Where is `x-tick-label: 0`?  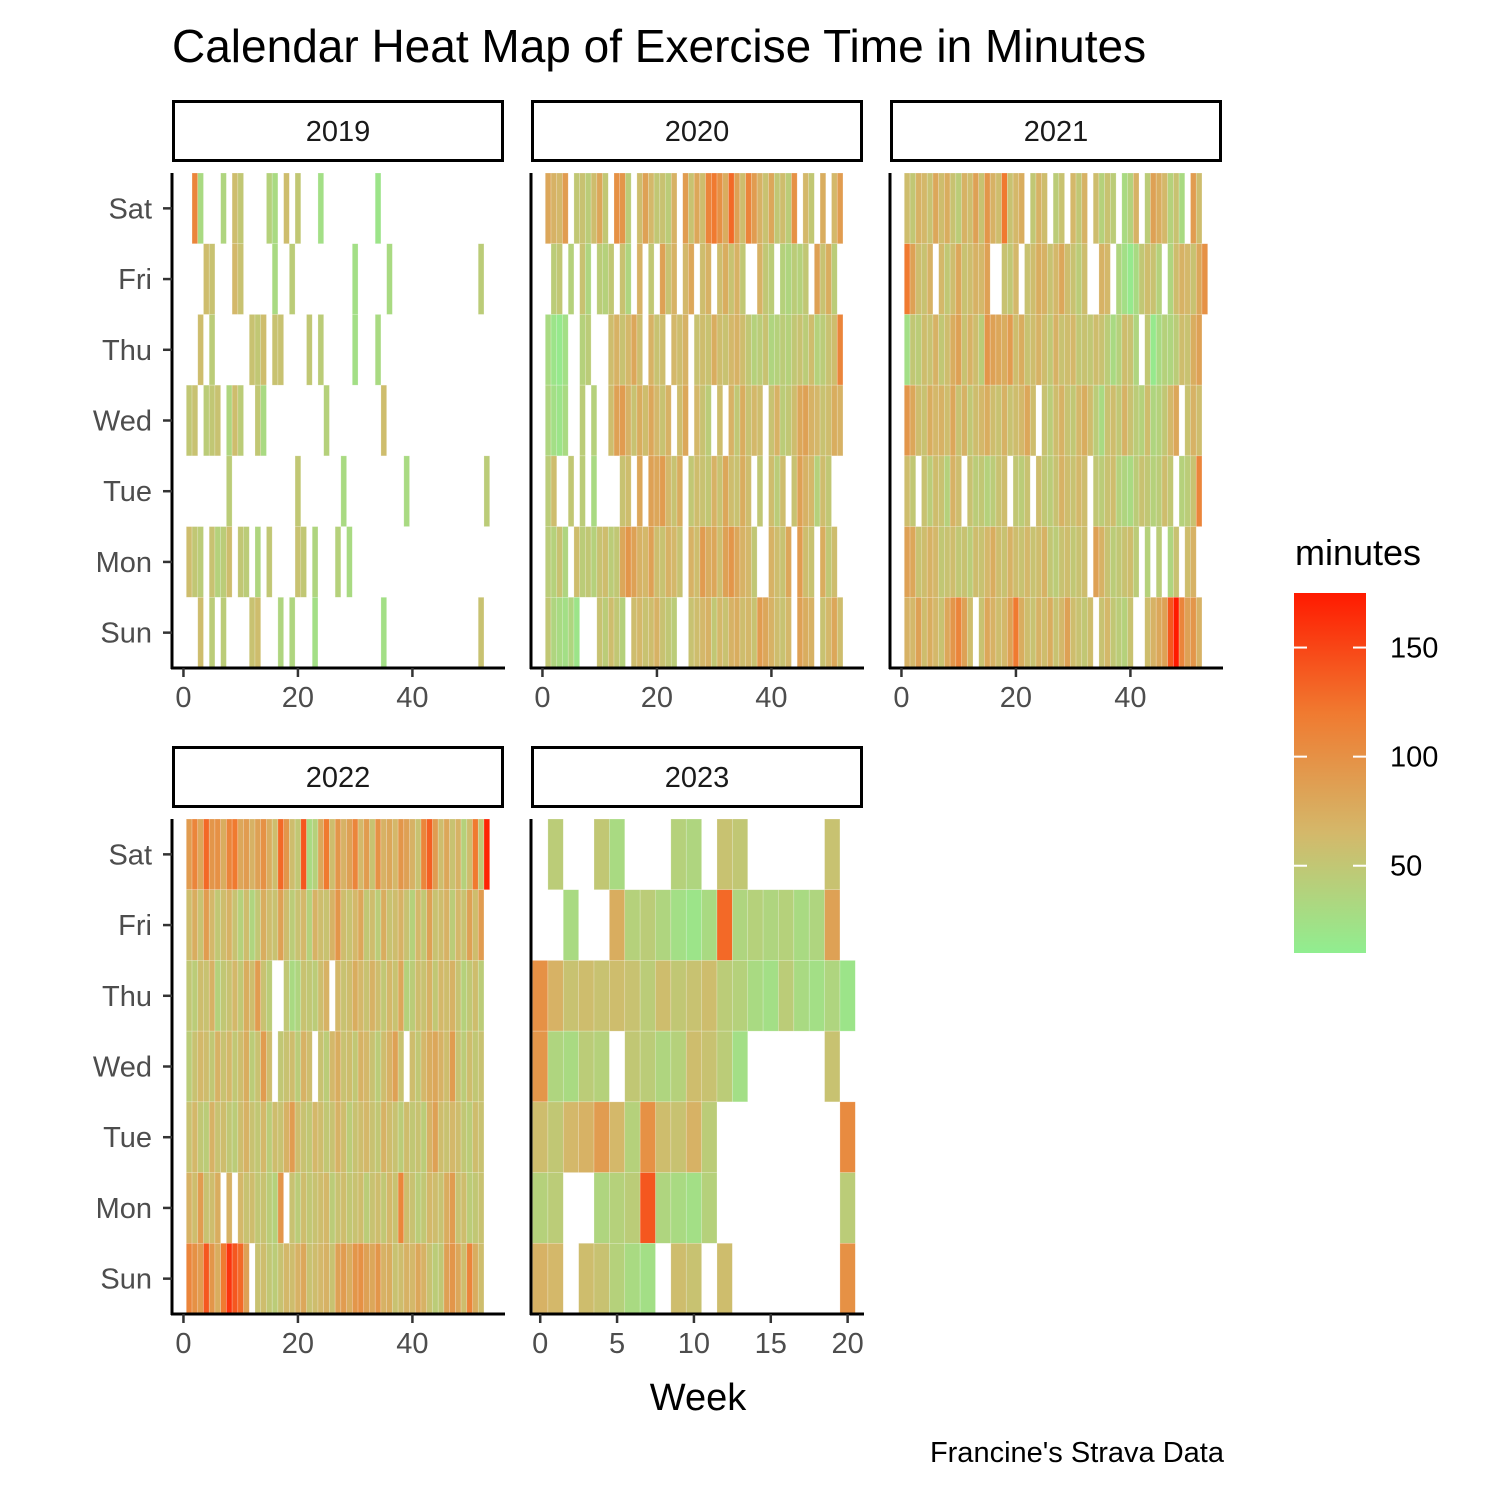 x-tick-label: 0 is located at coordinates (183, 698).